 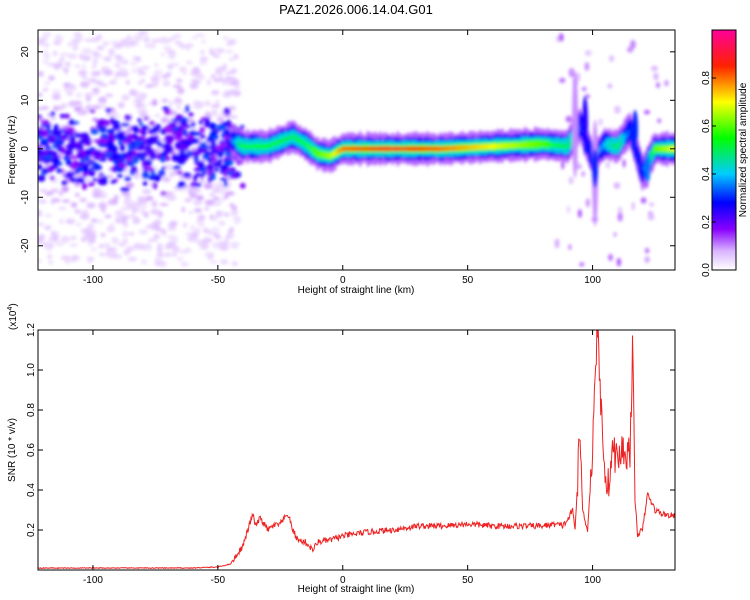 I want to click on spectrogram-x-tick-label: 0, so click(x=343, y=280).